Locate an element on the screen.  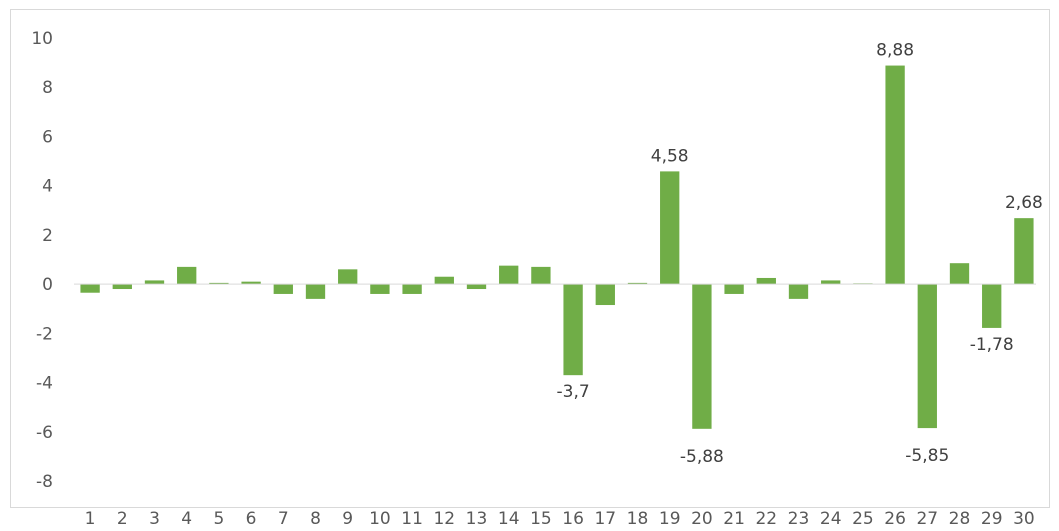
data-label-29: -1,78 is located at coordinates (992, 345).